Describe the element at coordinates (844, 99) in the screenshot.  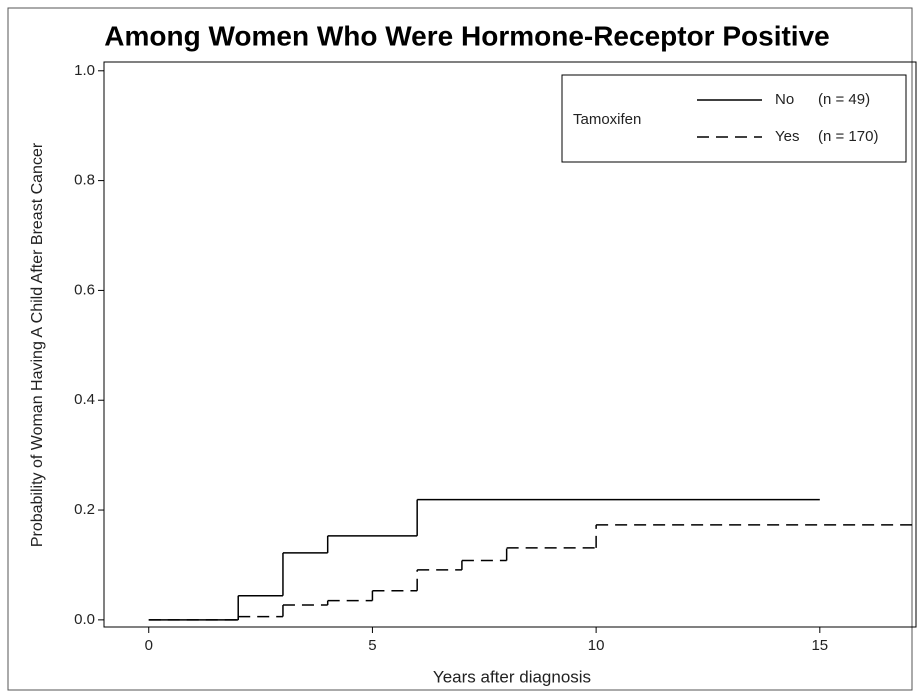
I see `legend-count: (n = 49)` at that location.